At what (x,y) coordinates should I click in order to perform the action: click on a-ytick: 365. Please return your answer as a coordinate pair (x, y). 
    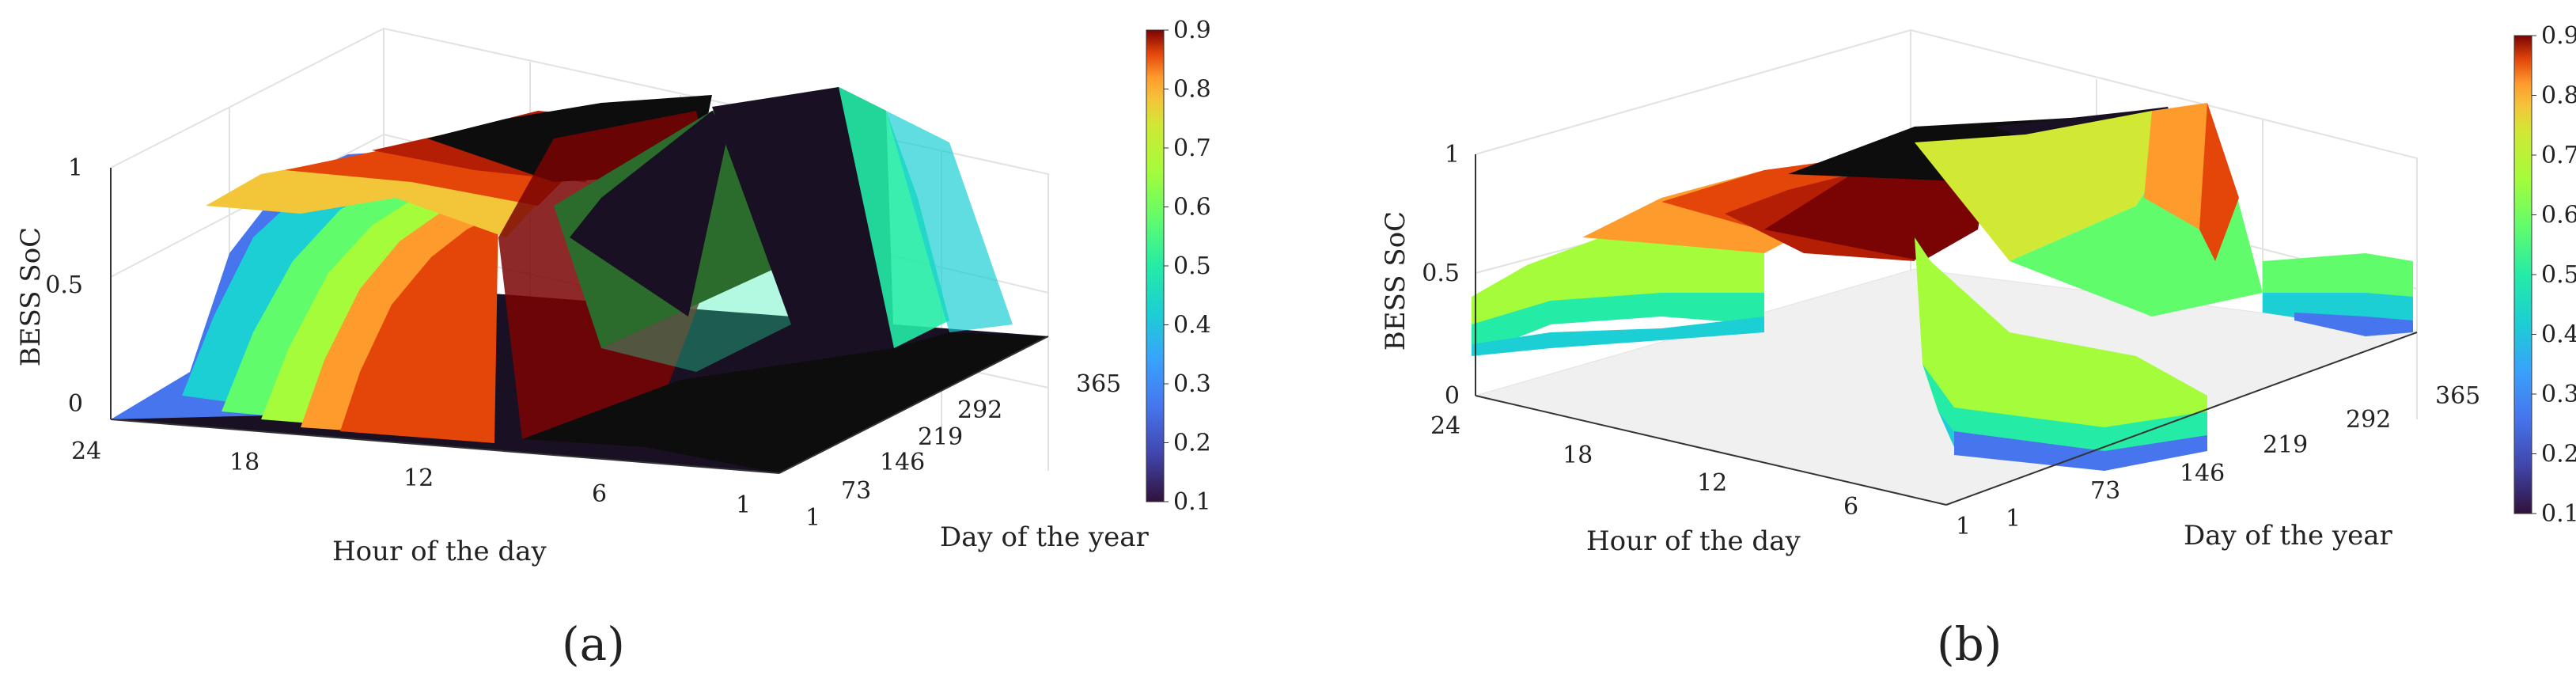
    Looking at the image, I should click on (1098, 384).